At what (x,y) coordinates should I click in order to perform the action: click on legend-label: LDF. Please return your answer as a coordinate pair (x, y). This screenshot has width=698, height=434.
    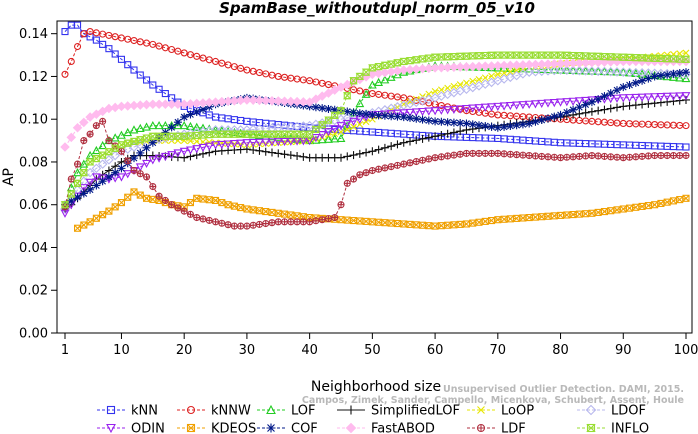
    Looking at the image, I should click on (513, 428).